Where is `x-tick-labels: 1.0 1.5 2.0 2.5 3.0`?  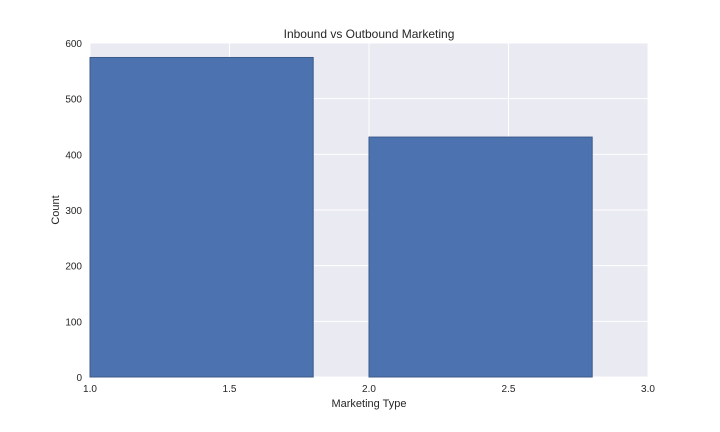
x-tick-labels: 1.0 1.5 2.0 2.5 3.0 is located at coordinates (369, 389).